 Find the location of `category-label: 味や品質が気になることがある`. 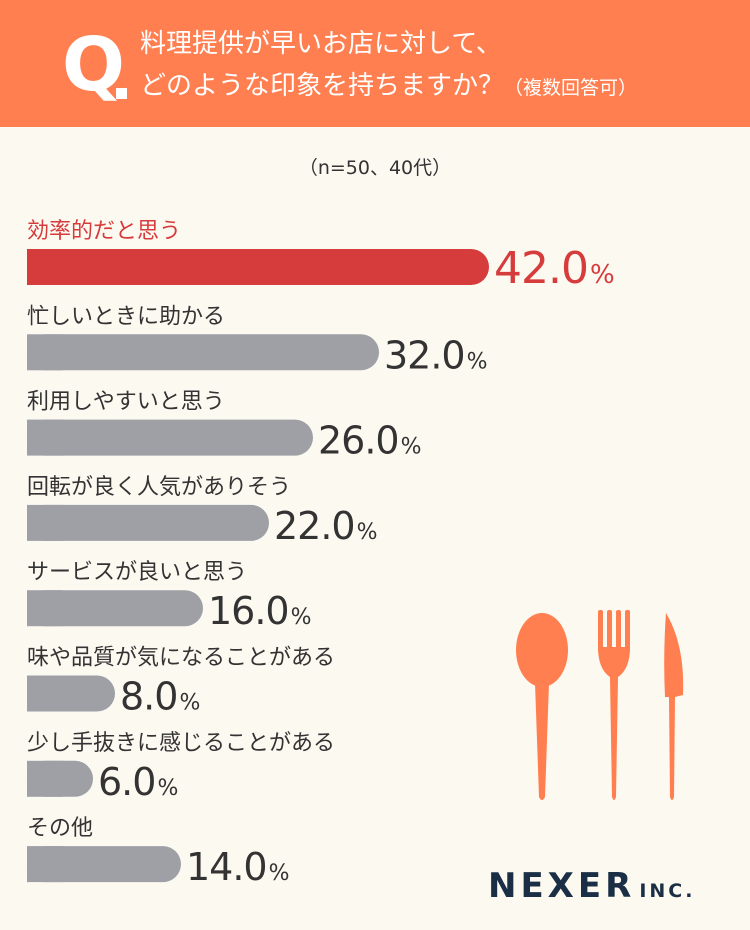

category-label: 味や品質が気になることがある is located at coordinates (181, 658).